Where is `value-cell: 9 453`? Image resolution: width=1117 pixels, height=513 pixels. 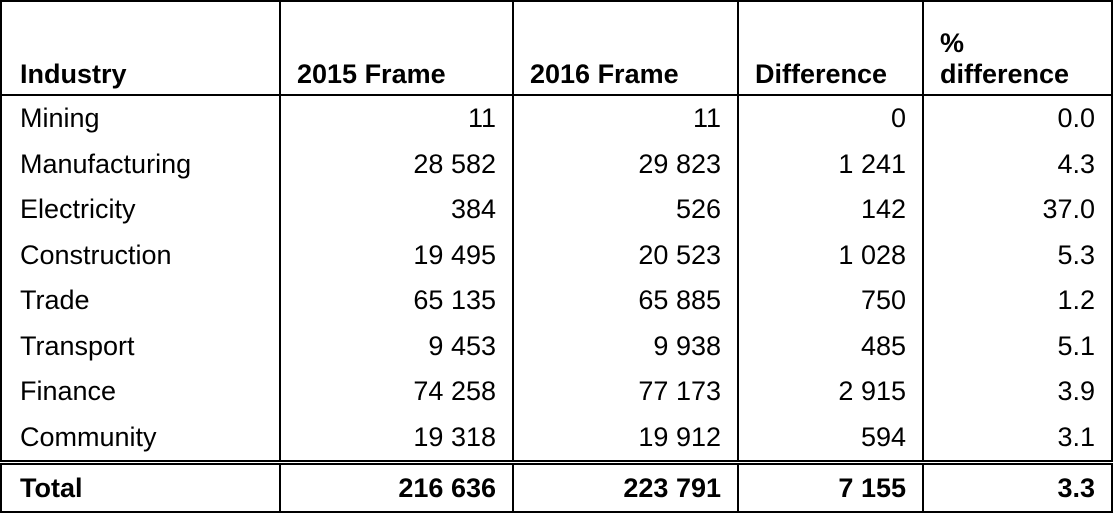 value-cell: 9 453 is located at coordinates (396, 346).